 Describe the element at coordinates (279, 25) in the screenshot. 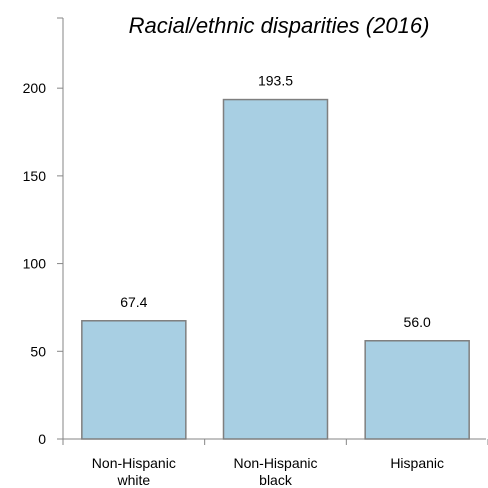

I see `chart-title: Racial/ethnic disparities (2016)` at that location.